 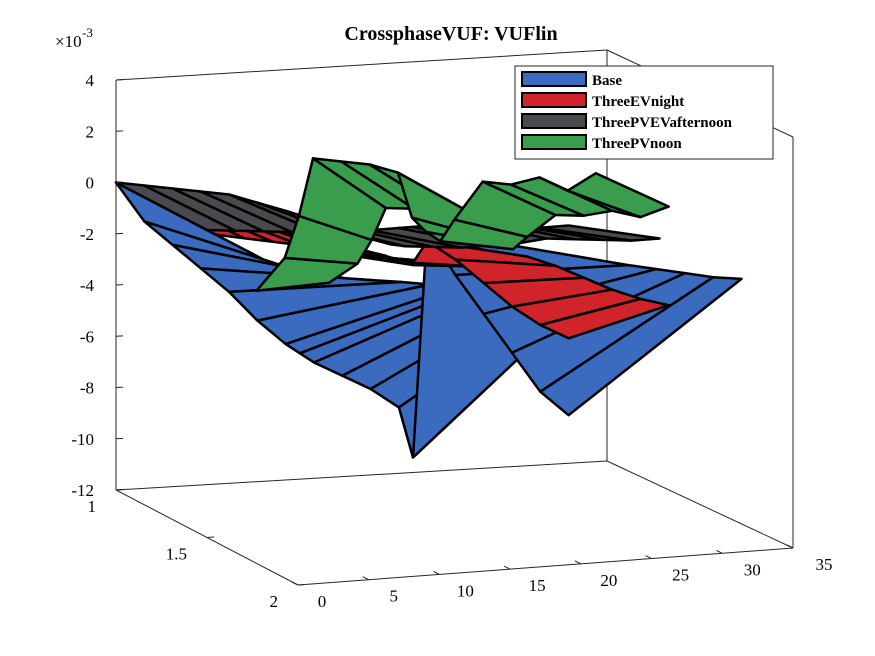 What do you see at coordinates (87, 388) in the screenshot?
I see `z-tick-label: -8` at bounding box center [87, 388].